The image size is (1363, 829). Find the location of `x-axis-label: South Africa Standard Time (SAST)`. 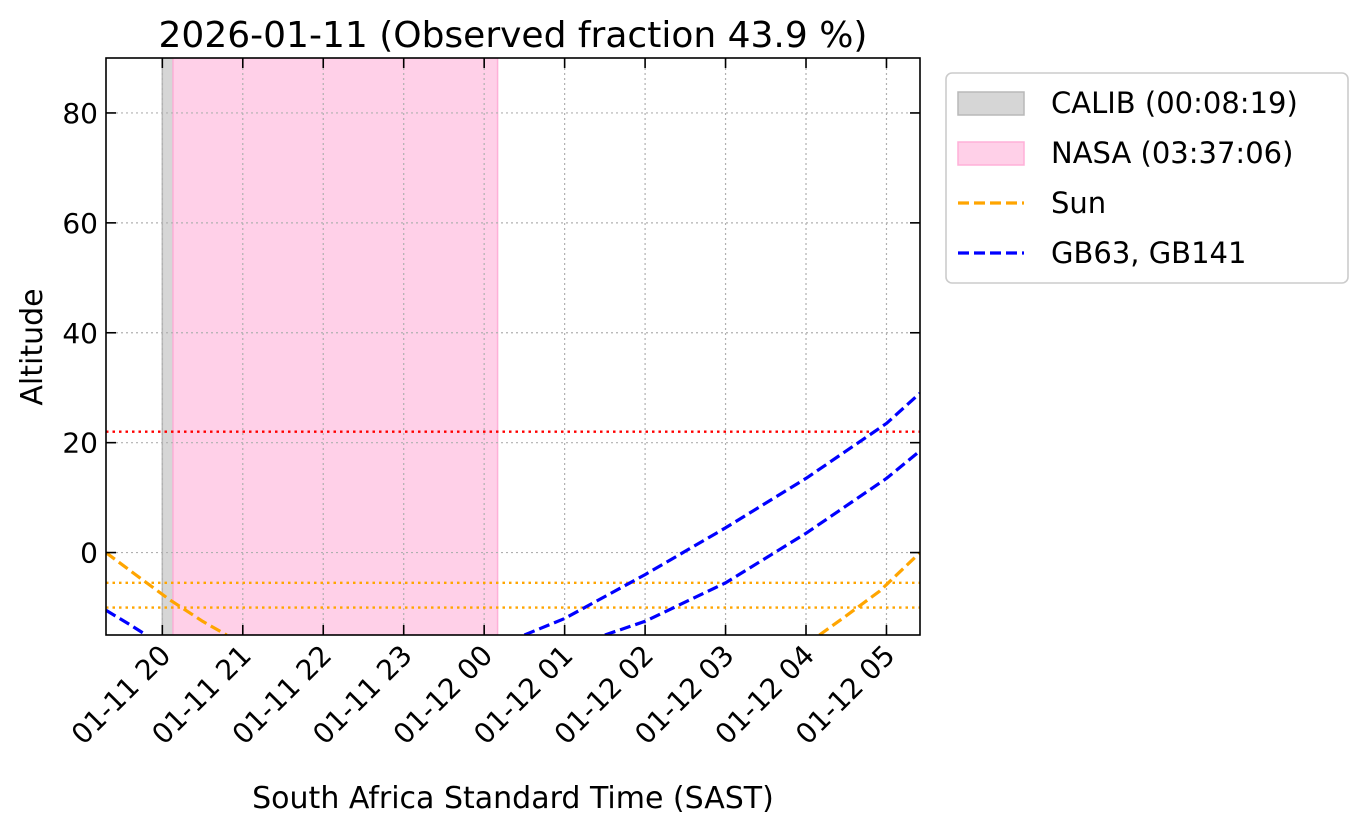

x-axis-label: South Africa Standard Time (SAST) is located at coordinates (513, 798).